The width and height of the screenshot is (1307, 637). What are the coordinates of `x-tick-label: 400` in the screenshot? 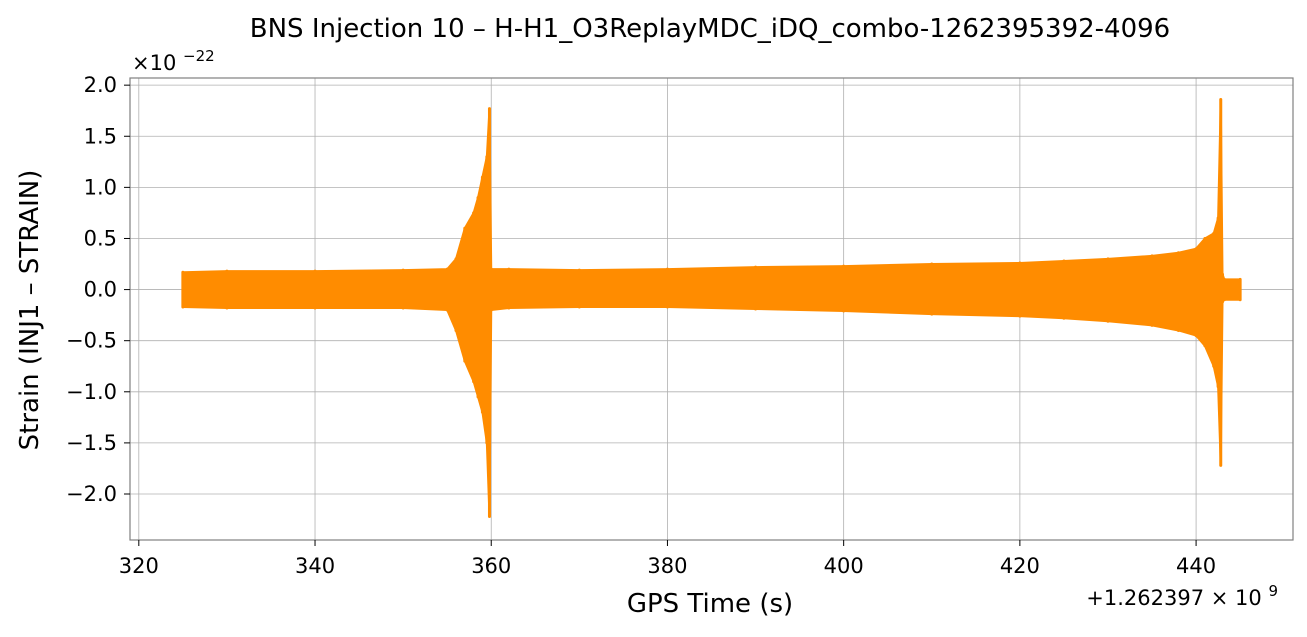 It's located at (844, 566).